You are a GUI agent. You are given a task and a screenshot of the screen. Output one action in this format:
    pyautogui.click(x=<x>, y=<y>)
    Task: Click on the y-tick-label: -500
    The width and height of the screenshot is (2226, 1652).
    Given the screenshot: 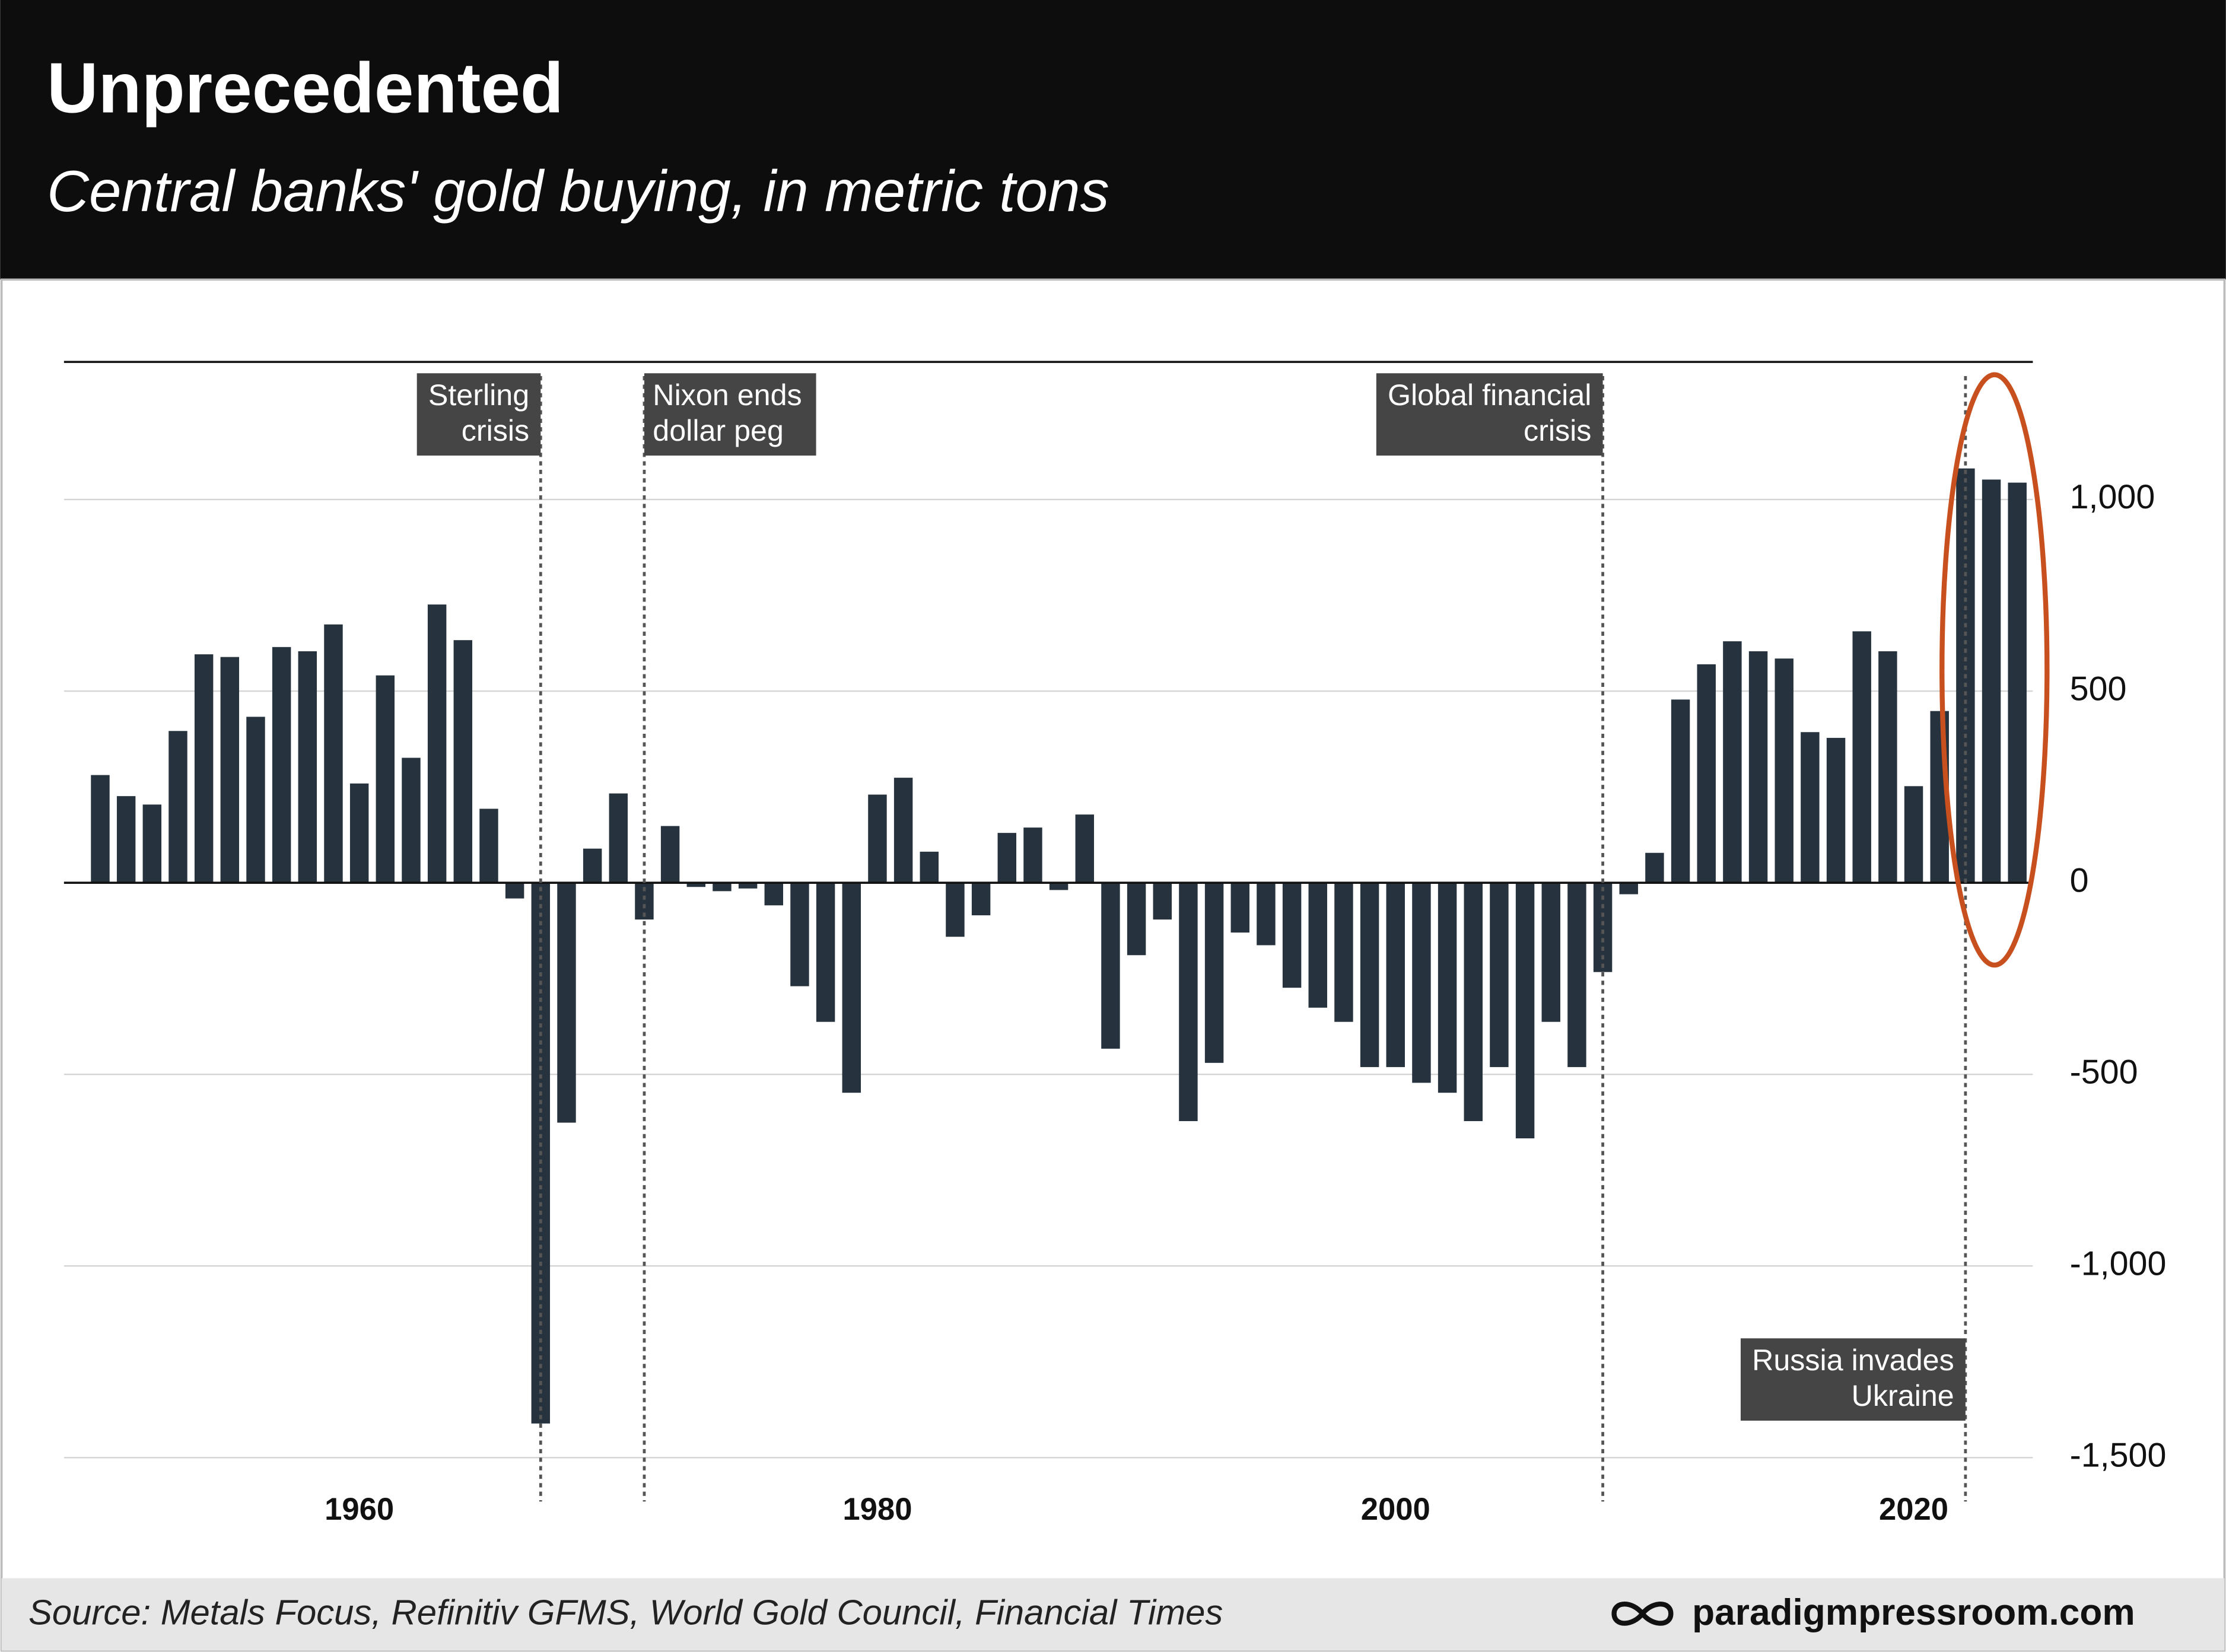 What is the action you would take?
    pyautogui.click(x=2104, y=1072)
    